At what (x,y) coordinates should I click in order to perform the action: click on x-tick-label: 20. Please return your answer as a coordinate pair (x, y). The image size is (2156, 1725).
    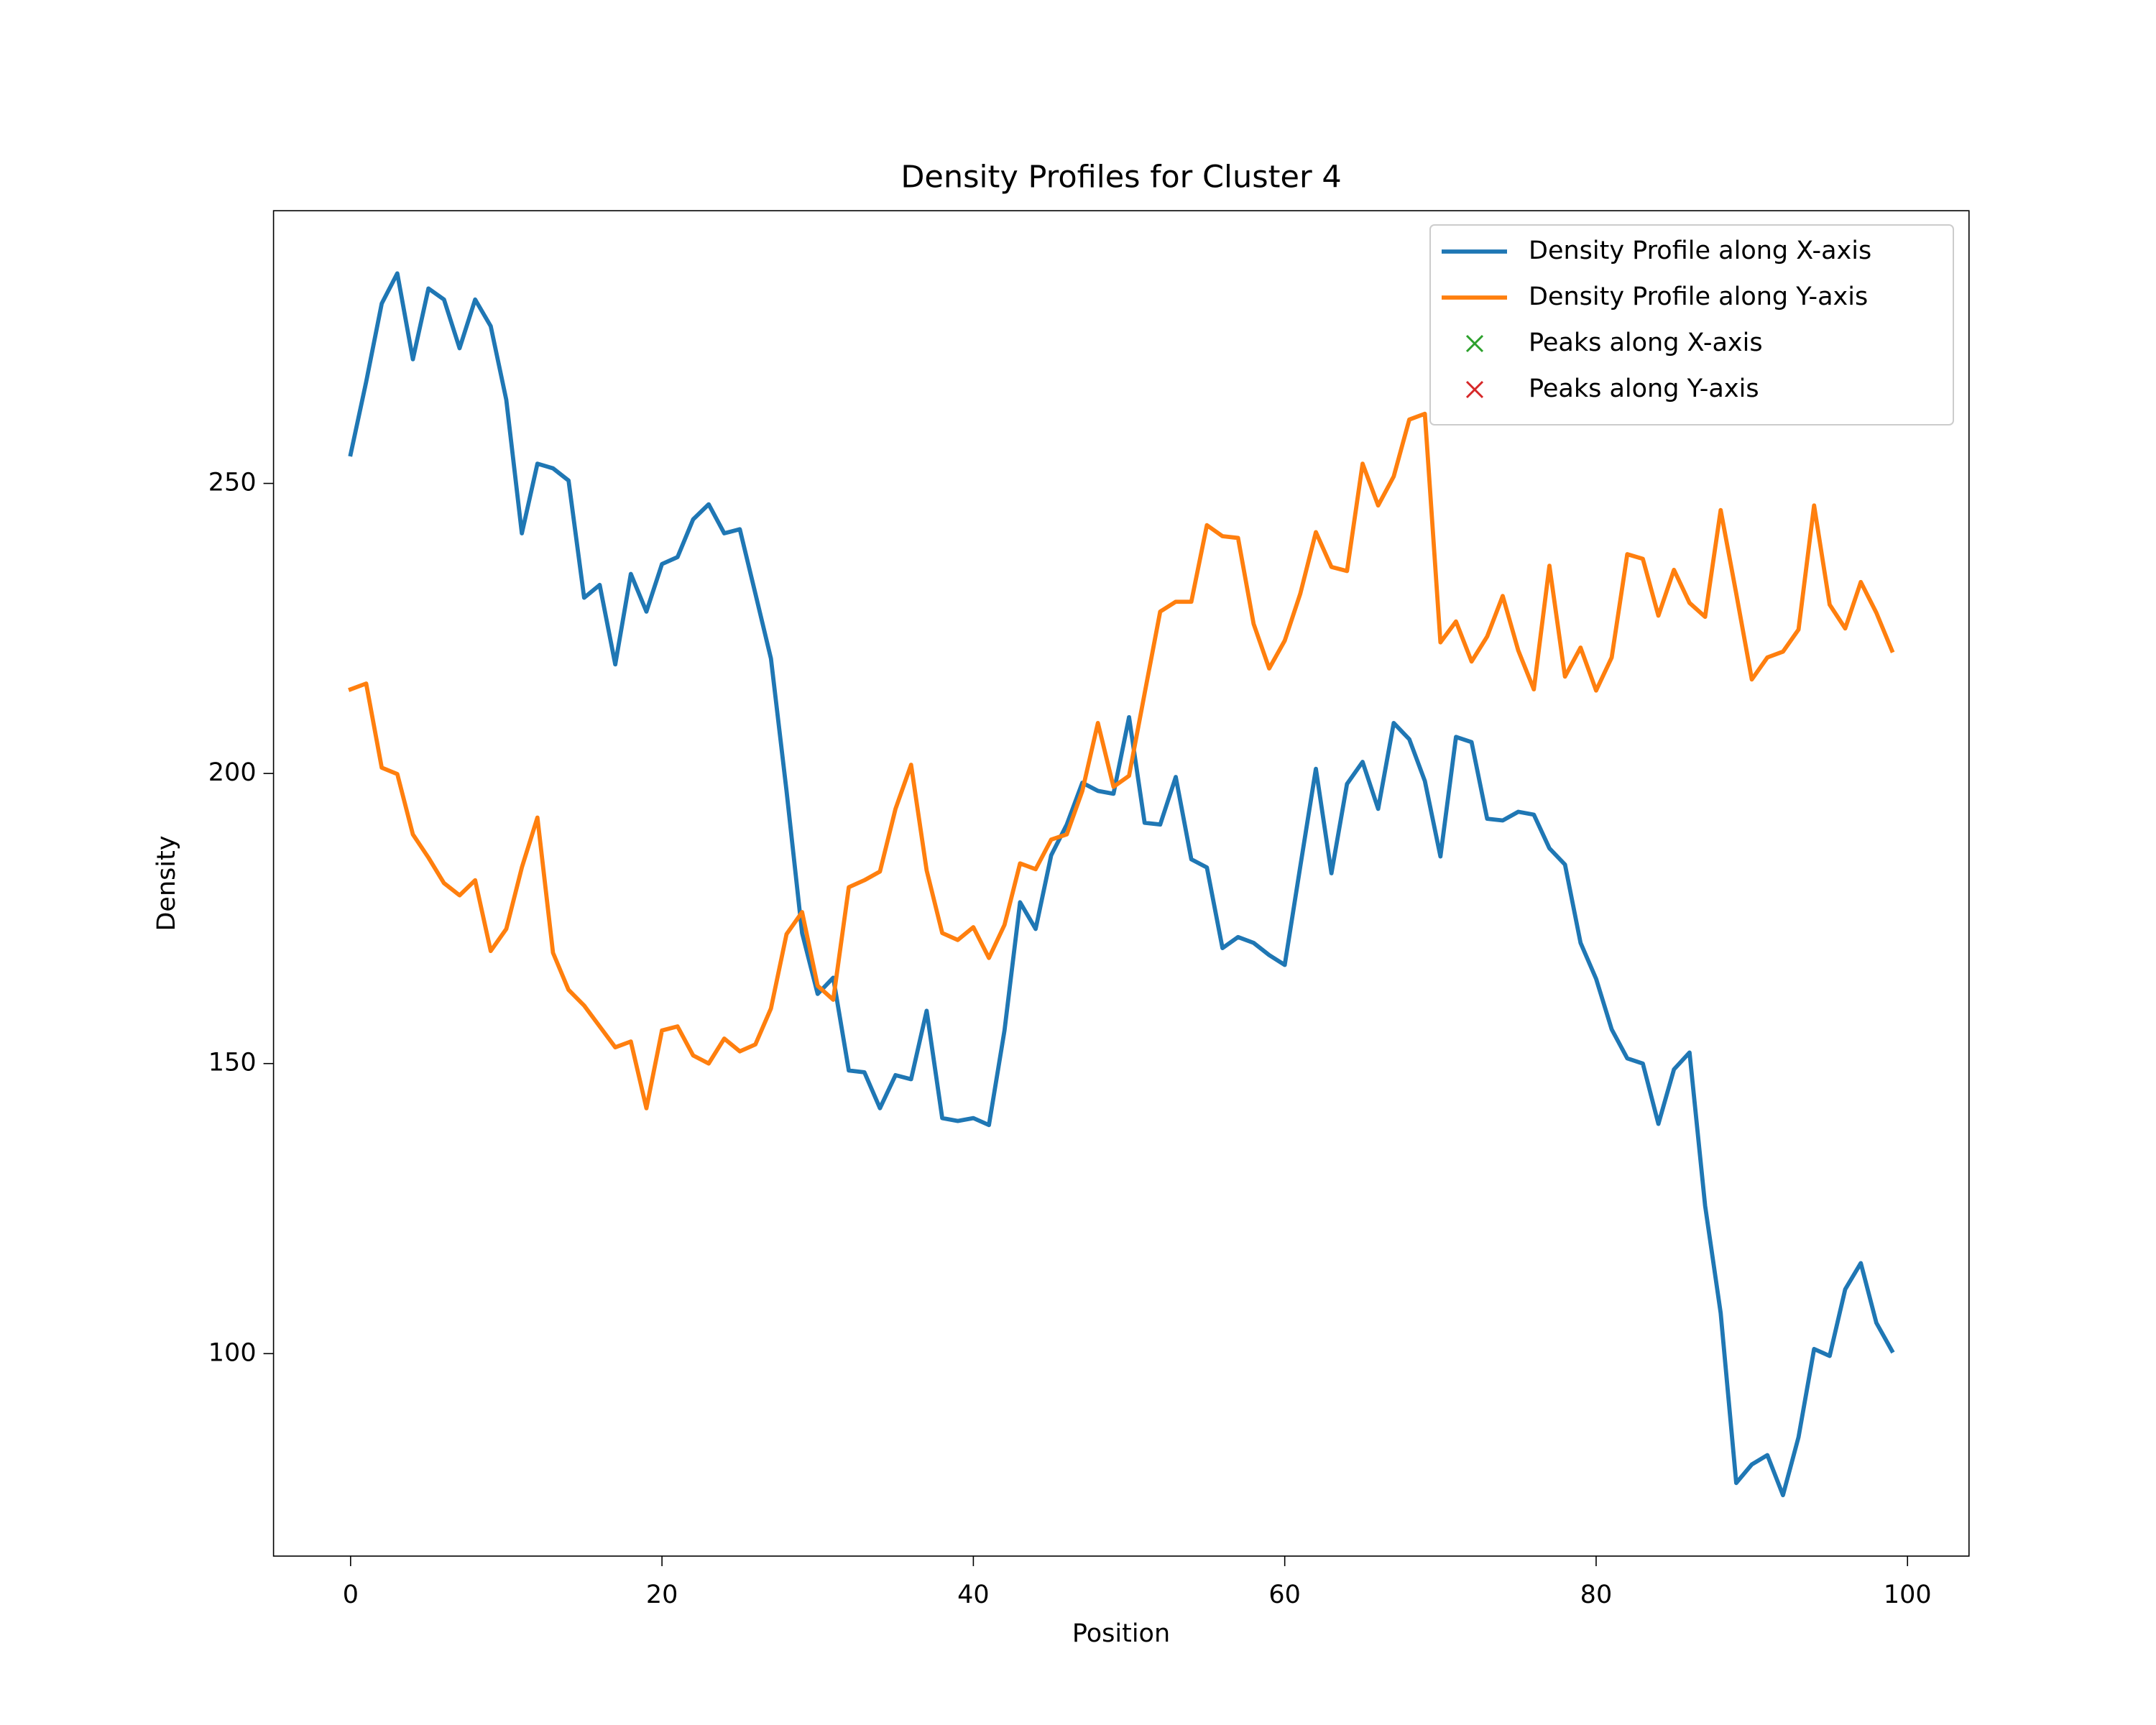
    Looking at the image, I should click on (662, 1595).